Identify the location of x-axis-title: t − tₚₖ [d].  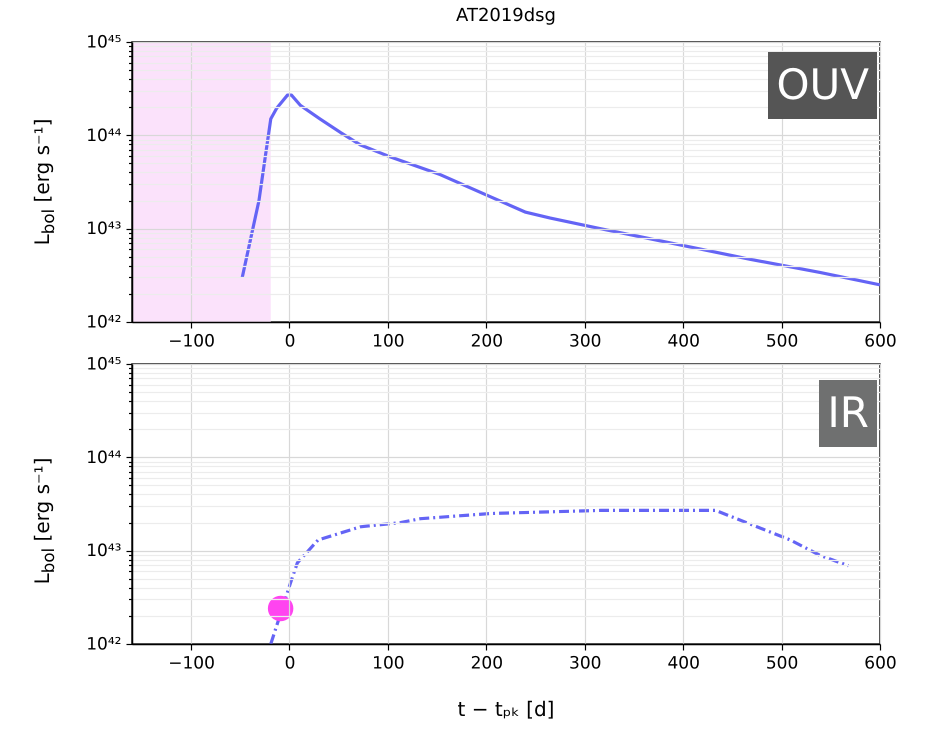
(506, 709).